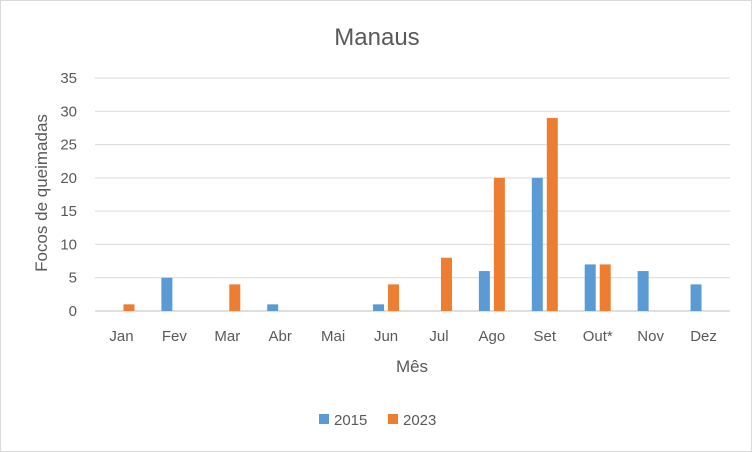  What do you see at coordinates (438, 336) in the screenshot?
I see `x-tick-label: Jul` at bounding box center [438, 336].